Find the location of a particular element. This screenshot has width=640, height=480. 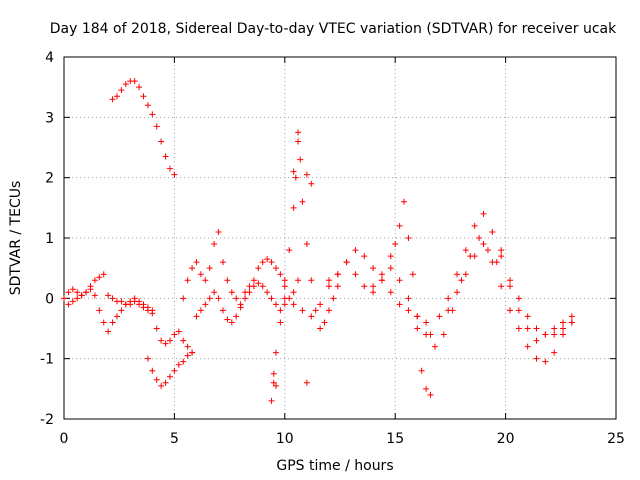

series-outliers is located at coordinates (292, 259).